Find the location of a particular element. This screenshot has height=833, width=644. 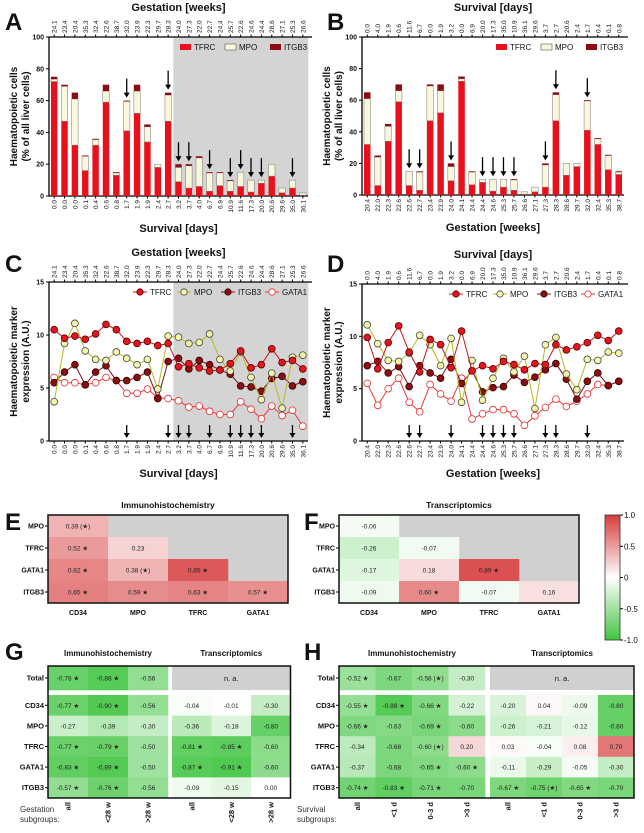

x-axis-title: Survival [days] is located at coordinates (178, 474).